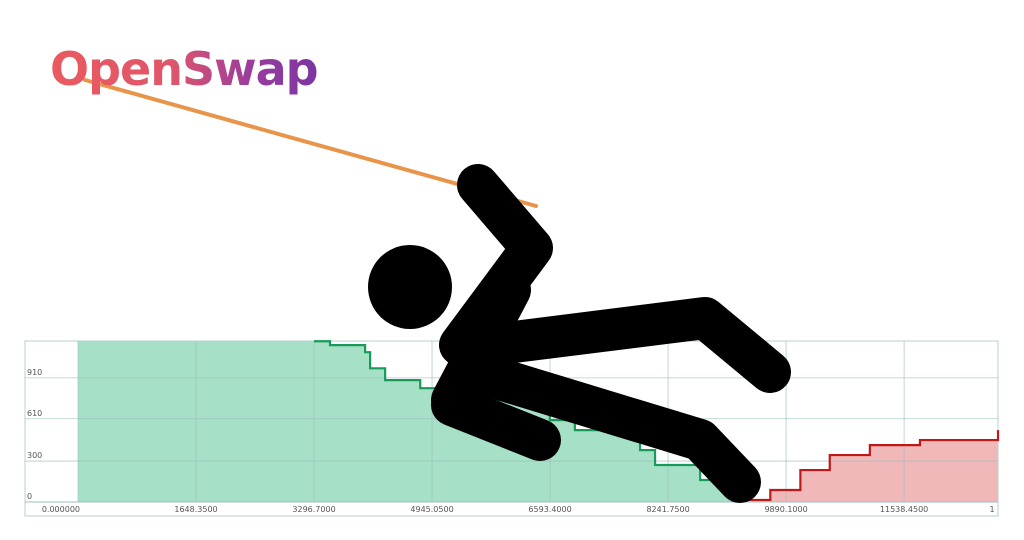  Describe the element at coordinates (61, 509) in the screenshot. I see `x-tick-label: 0.000000` at that location.